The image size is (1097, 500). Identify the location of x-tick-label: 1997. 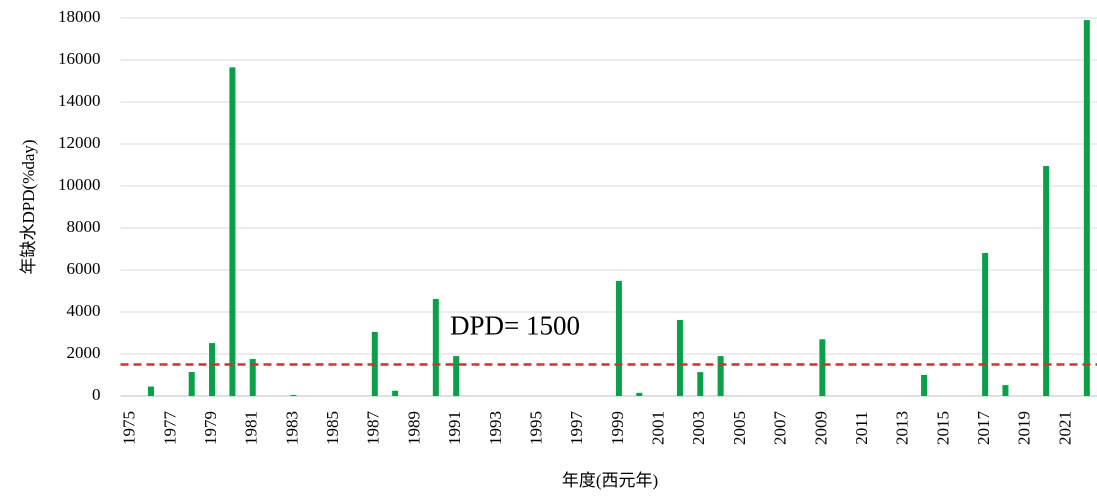
(576, 428).